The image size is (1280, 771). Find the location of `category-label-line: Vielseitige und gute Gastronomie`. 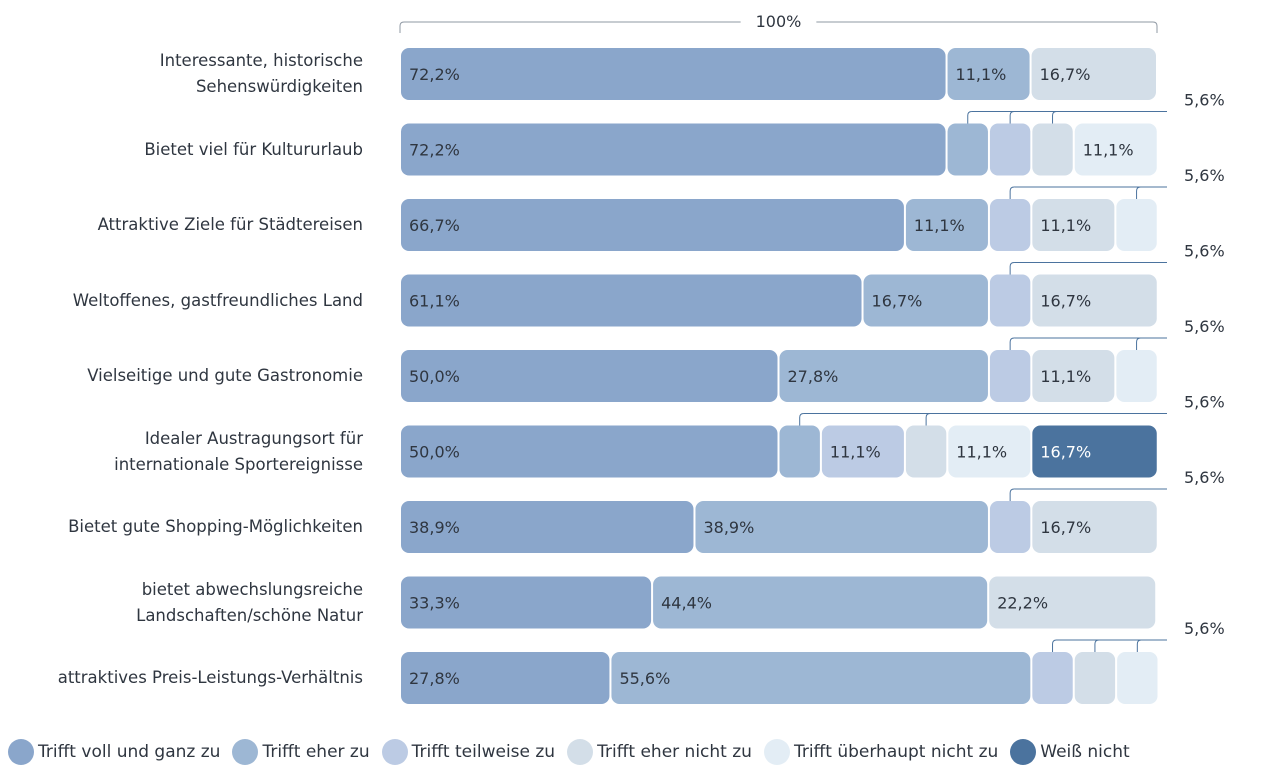

category-label-line: Vielseitige und gute Gastronomie is located at coordinates (225, 375).